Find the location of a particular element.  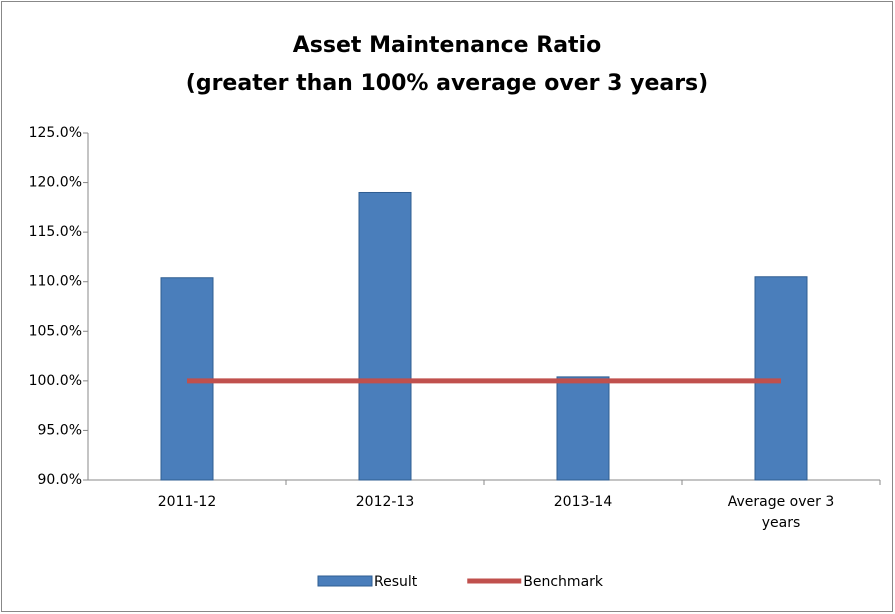

y-tick-label: 100.0% is located at coordinates (55, 381).